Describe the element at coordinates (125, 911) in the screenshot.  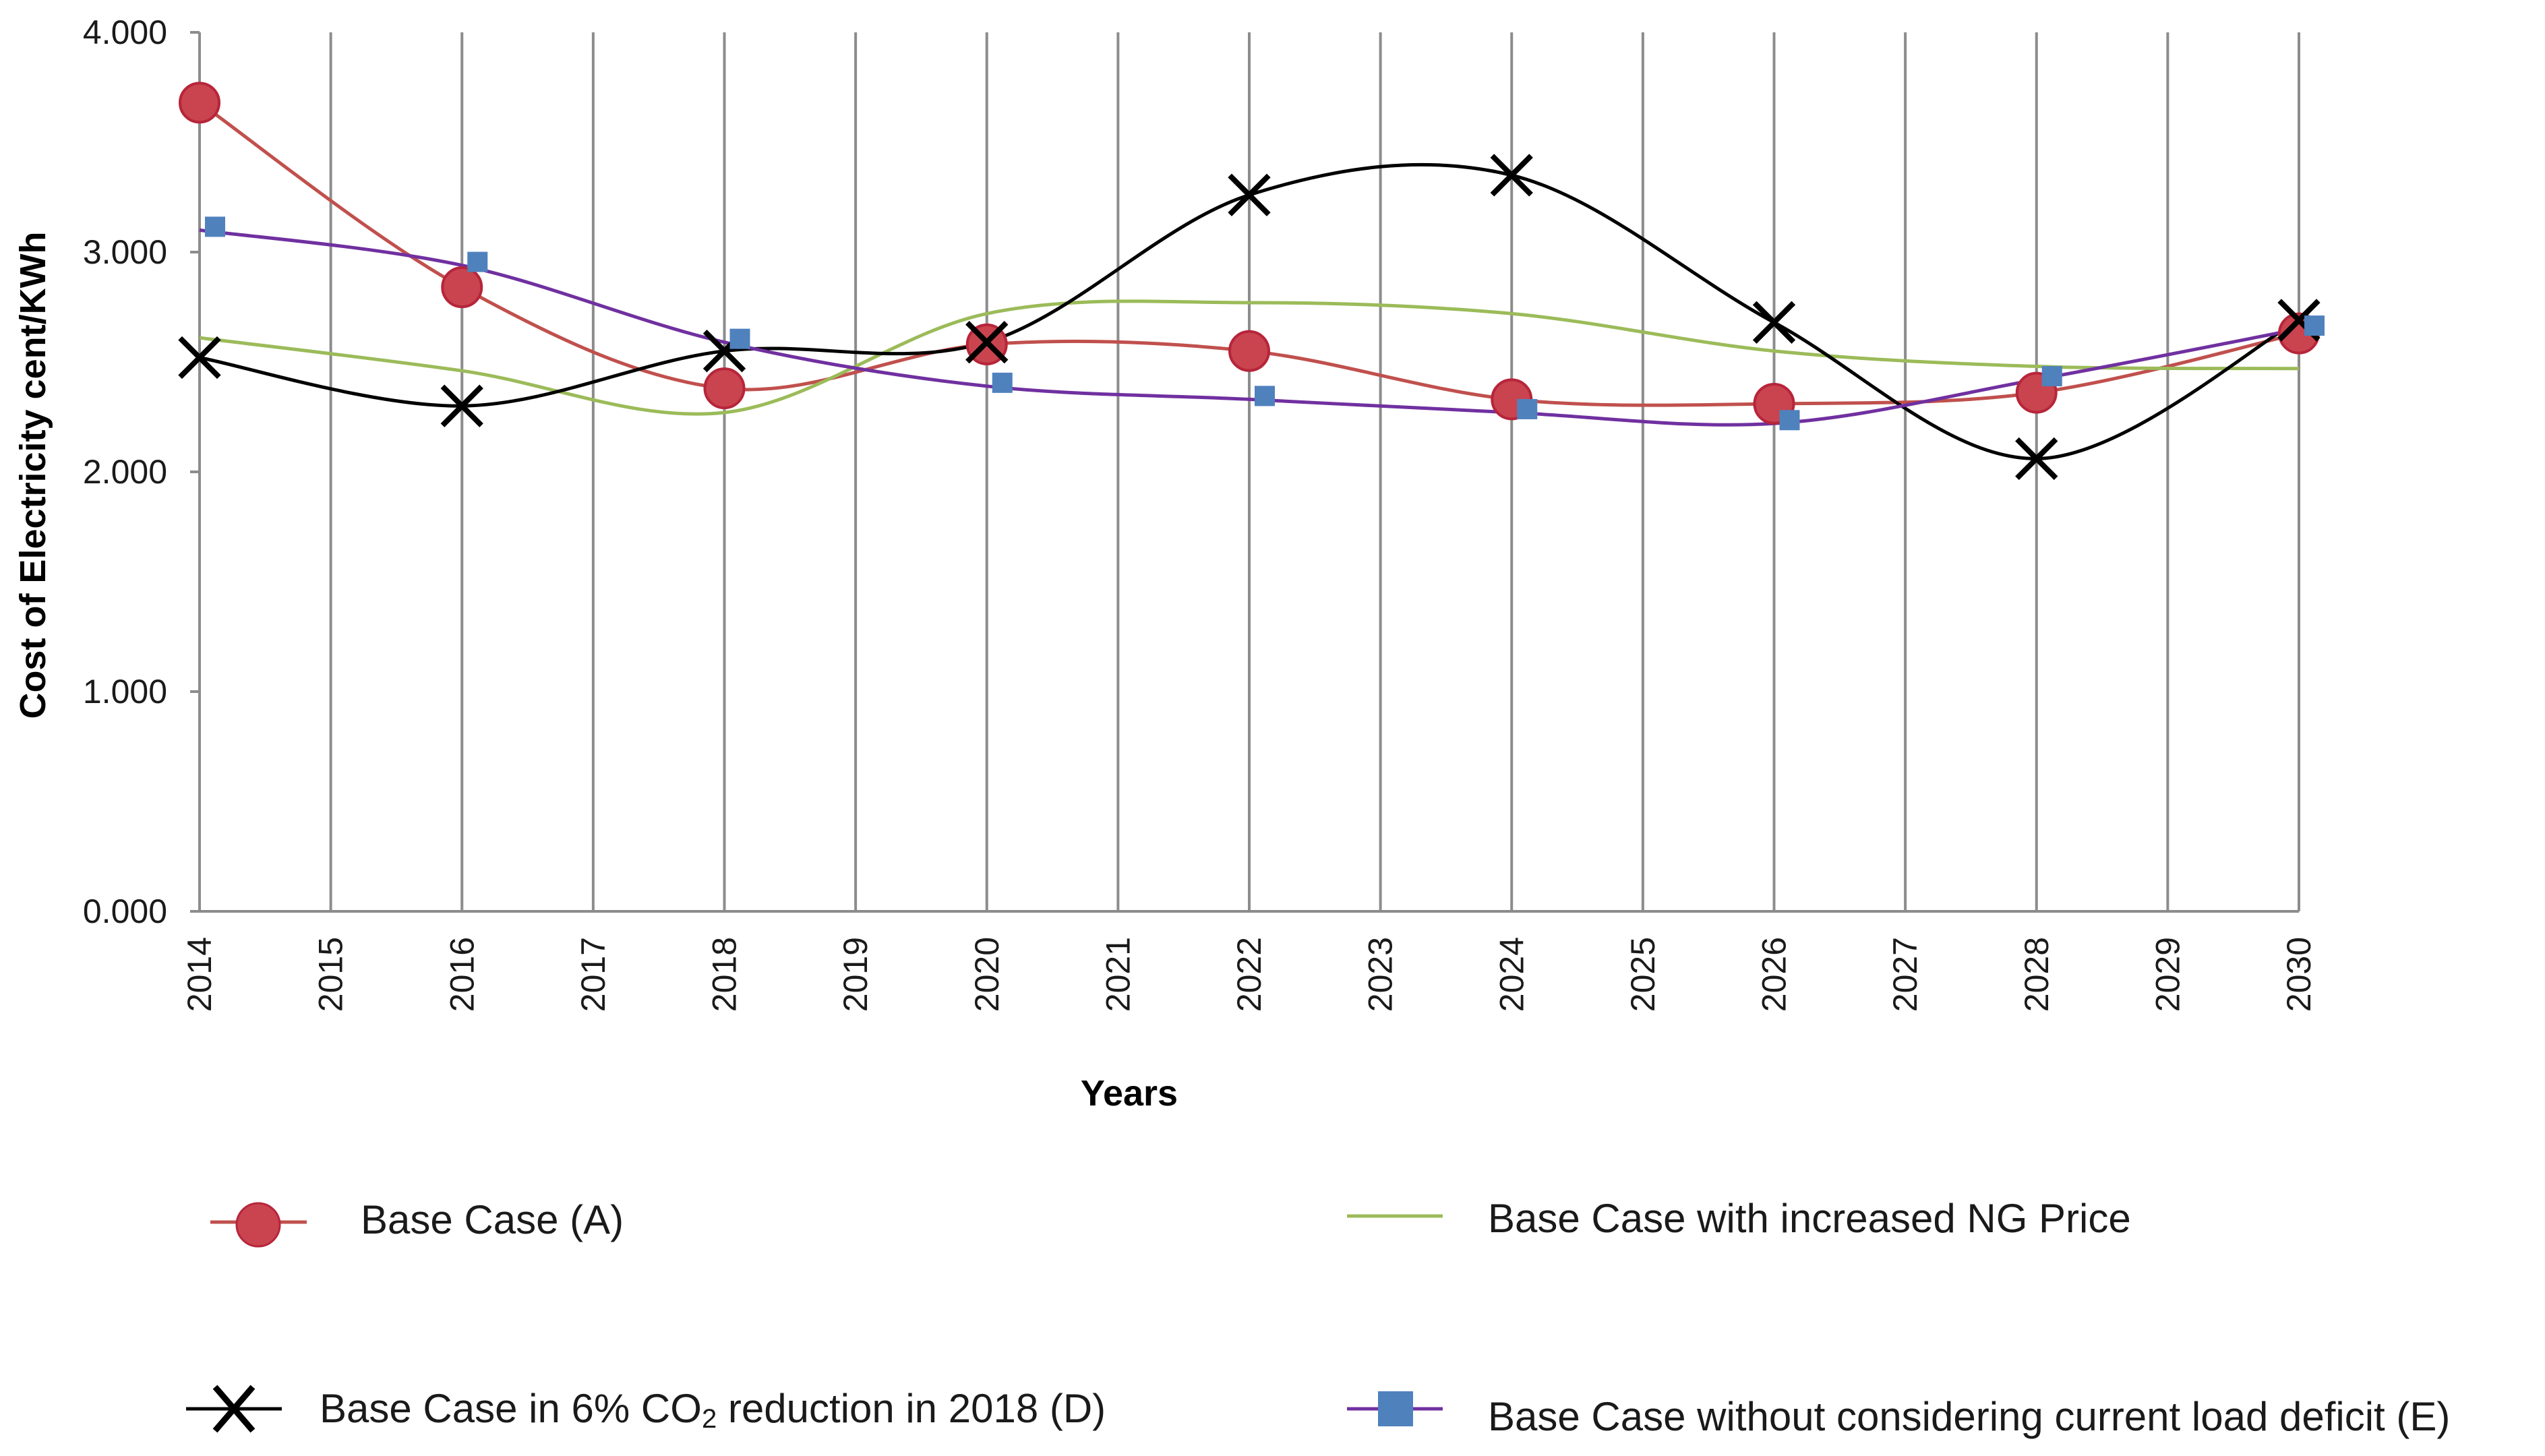
I see `y-tick-label: 0.000` at that location.